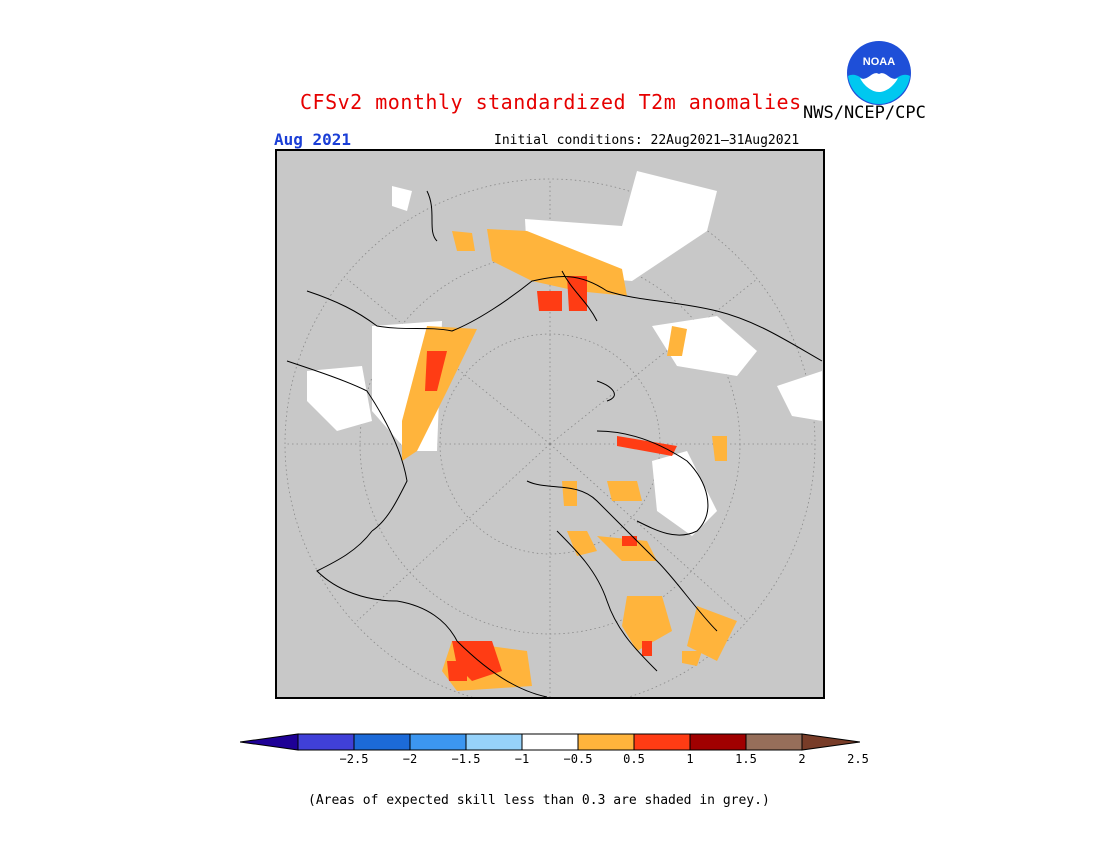 The width and height of the screenshot is (1100, 850). Describe the element at coordinates (879, 73) in the screenshot. I see `noaa-logo: NOAA` at that location.